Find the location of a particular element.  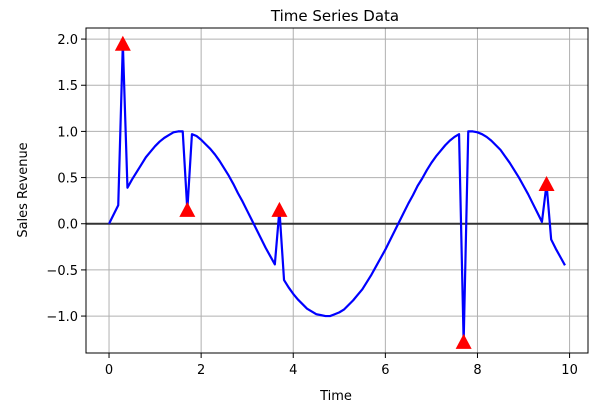

x-tick-label: 2 is located at coordinates (201, 370).